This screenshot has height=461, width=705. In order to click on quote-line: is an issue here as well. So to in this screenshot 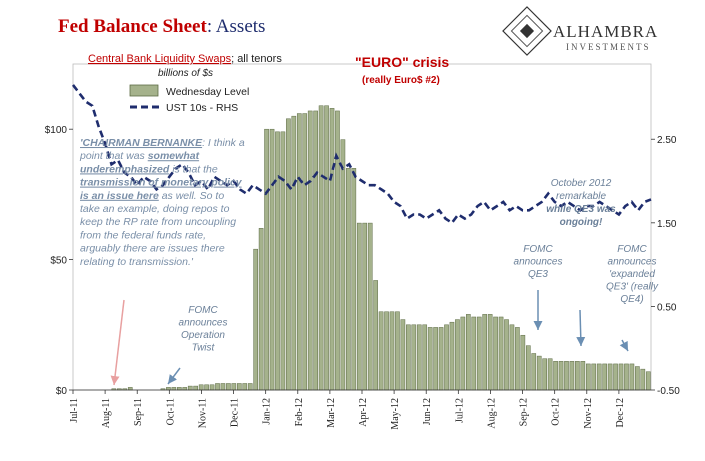, I will do `click(152, 196)`.